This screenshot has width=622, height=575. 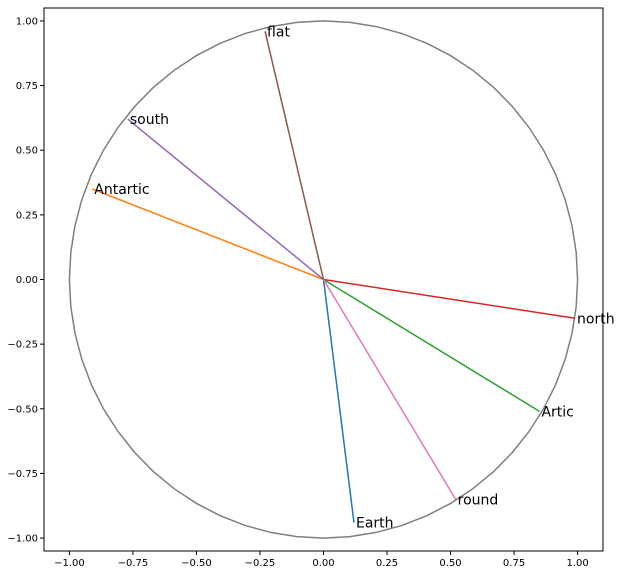 What do you see at coordinates (514, 563) in the screenshot?
I see `x-tick-label: 0.75` at bounding box center [514, 563].